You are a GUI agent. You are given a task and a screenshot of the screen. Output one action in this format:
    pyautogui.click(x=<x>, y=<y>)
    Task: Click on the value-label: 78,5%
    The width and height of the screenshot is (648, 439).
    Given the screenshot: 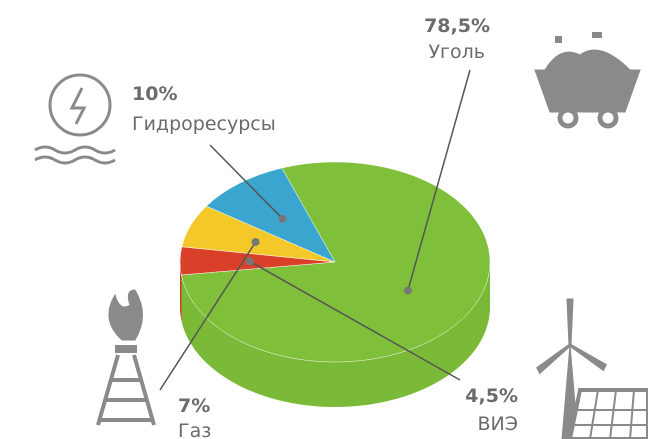 What is the action you would take?
    pyautogui.click(x=457, y=26)
    